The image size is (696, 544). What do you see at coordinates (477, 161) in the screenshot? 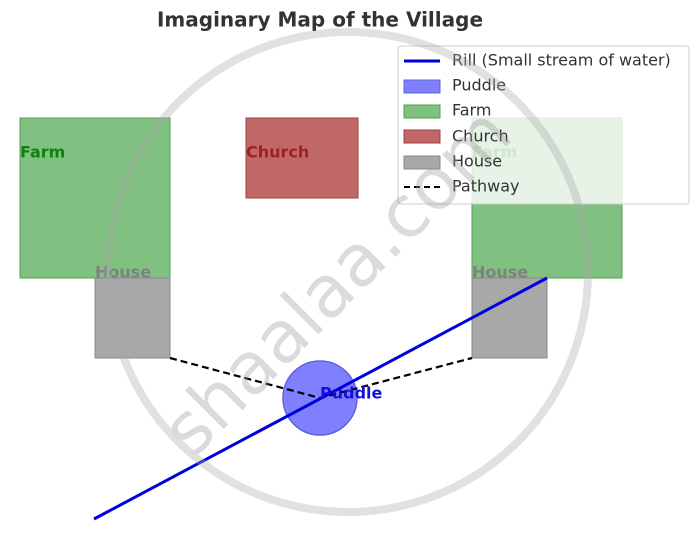
I see `legend-label: House` at bounding box center [477, 161].